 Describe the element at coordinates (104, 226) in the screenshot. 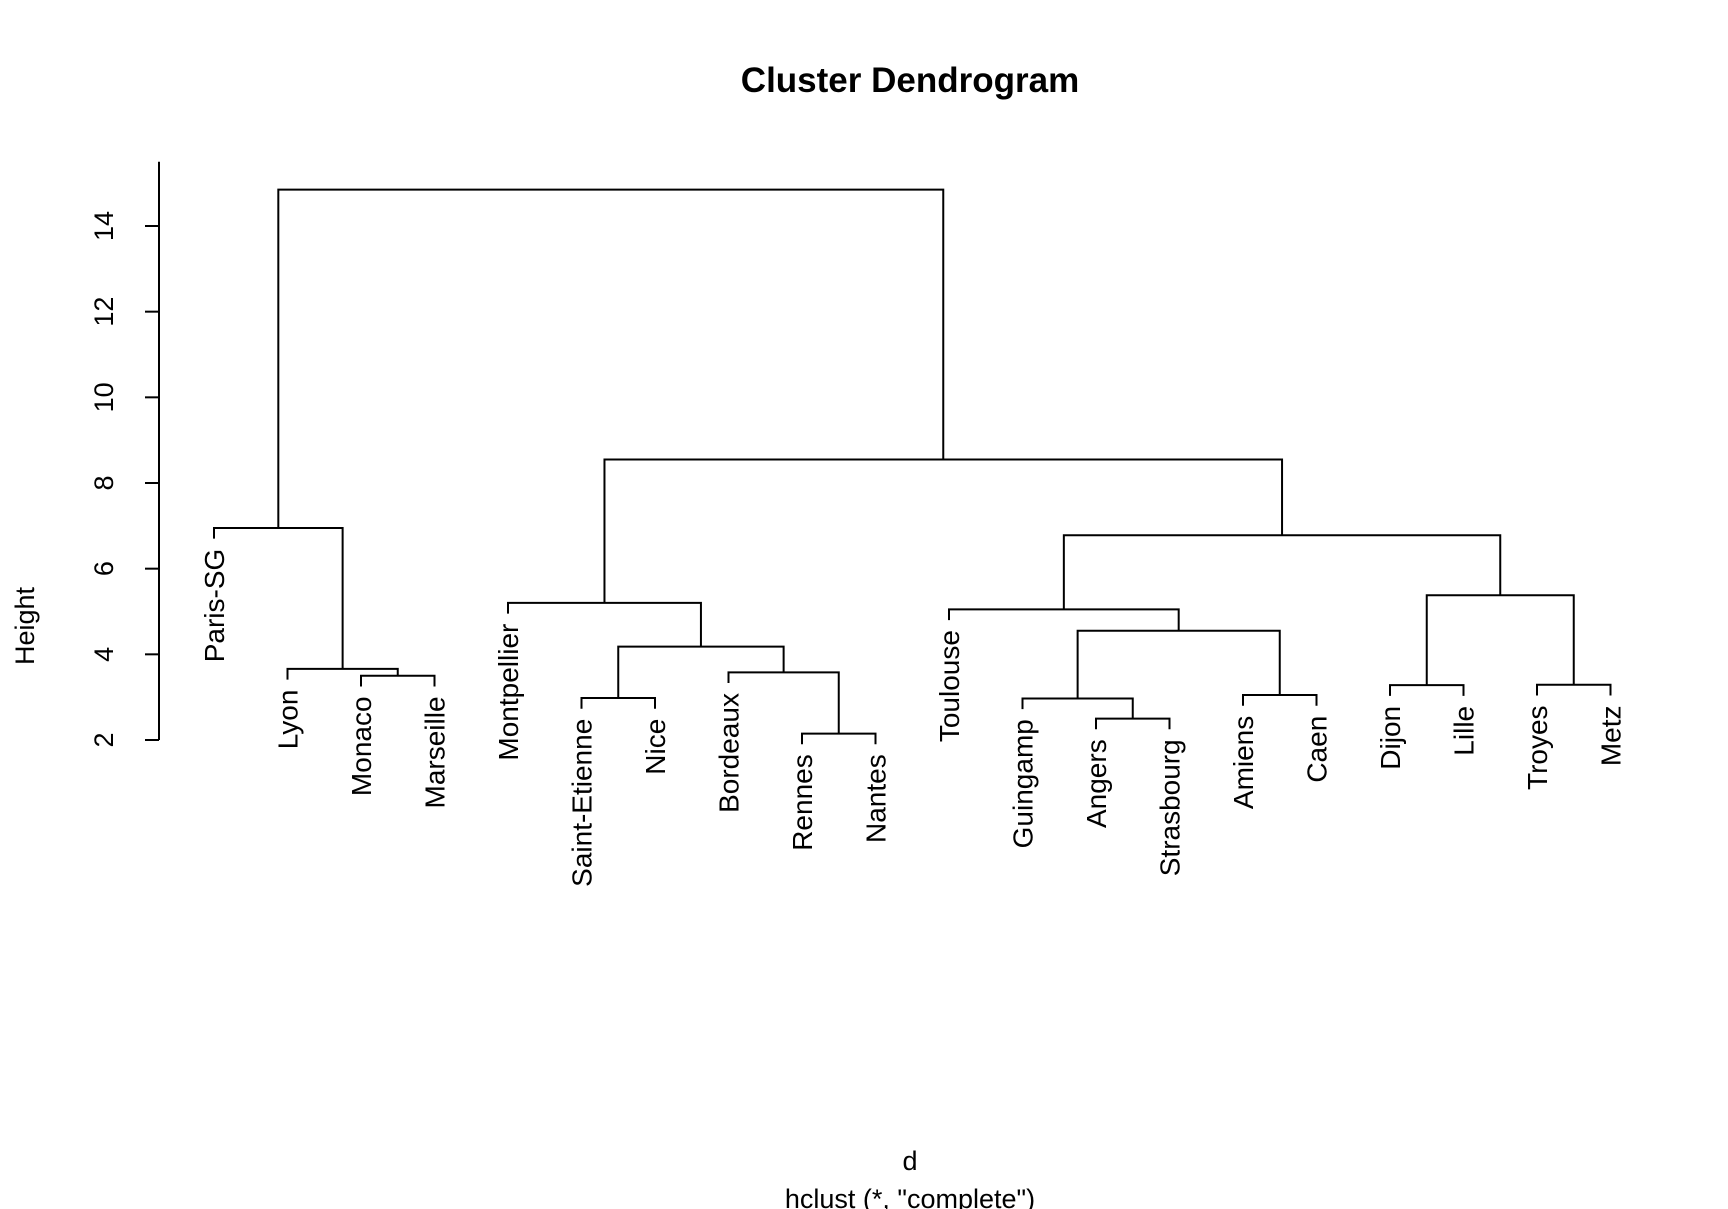

I see `y-tick-label: 14` at that location.